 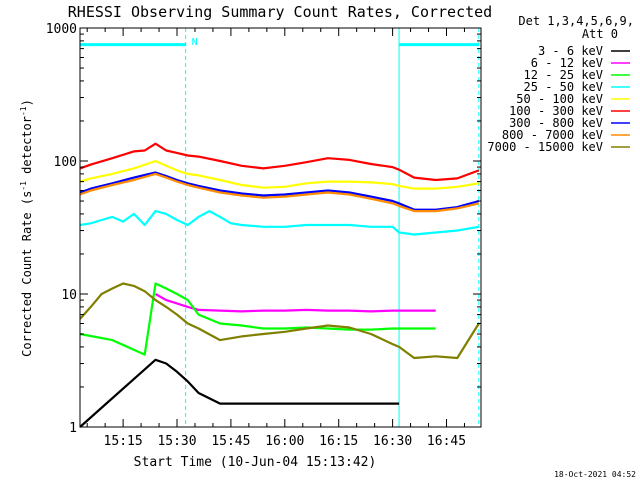 I want to click on y-label-sup-1: -1, so click(x=23, y=186).